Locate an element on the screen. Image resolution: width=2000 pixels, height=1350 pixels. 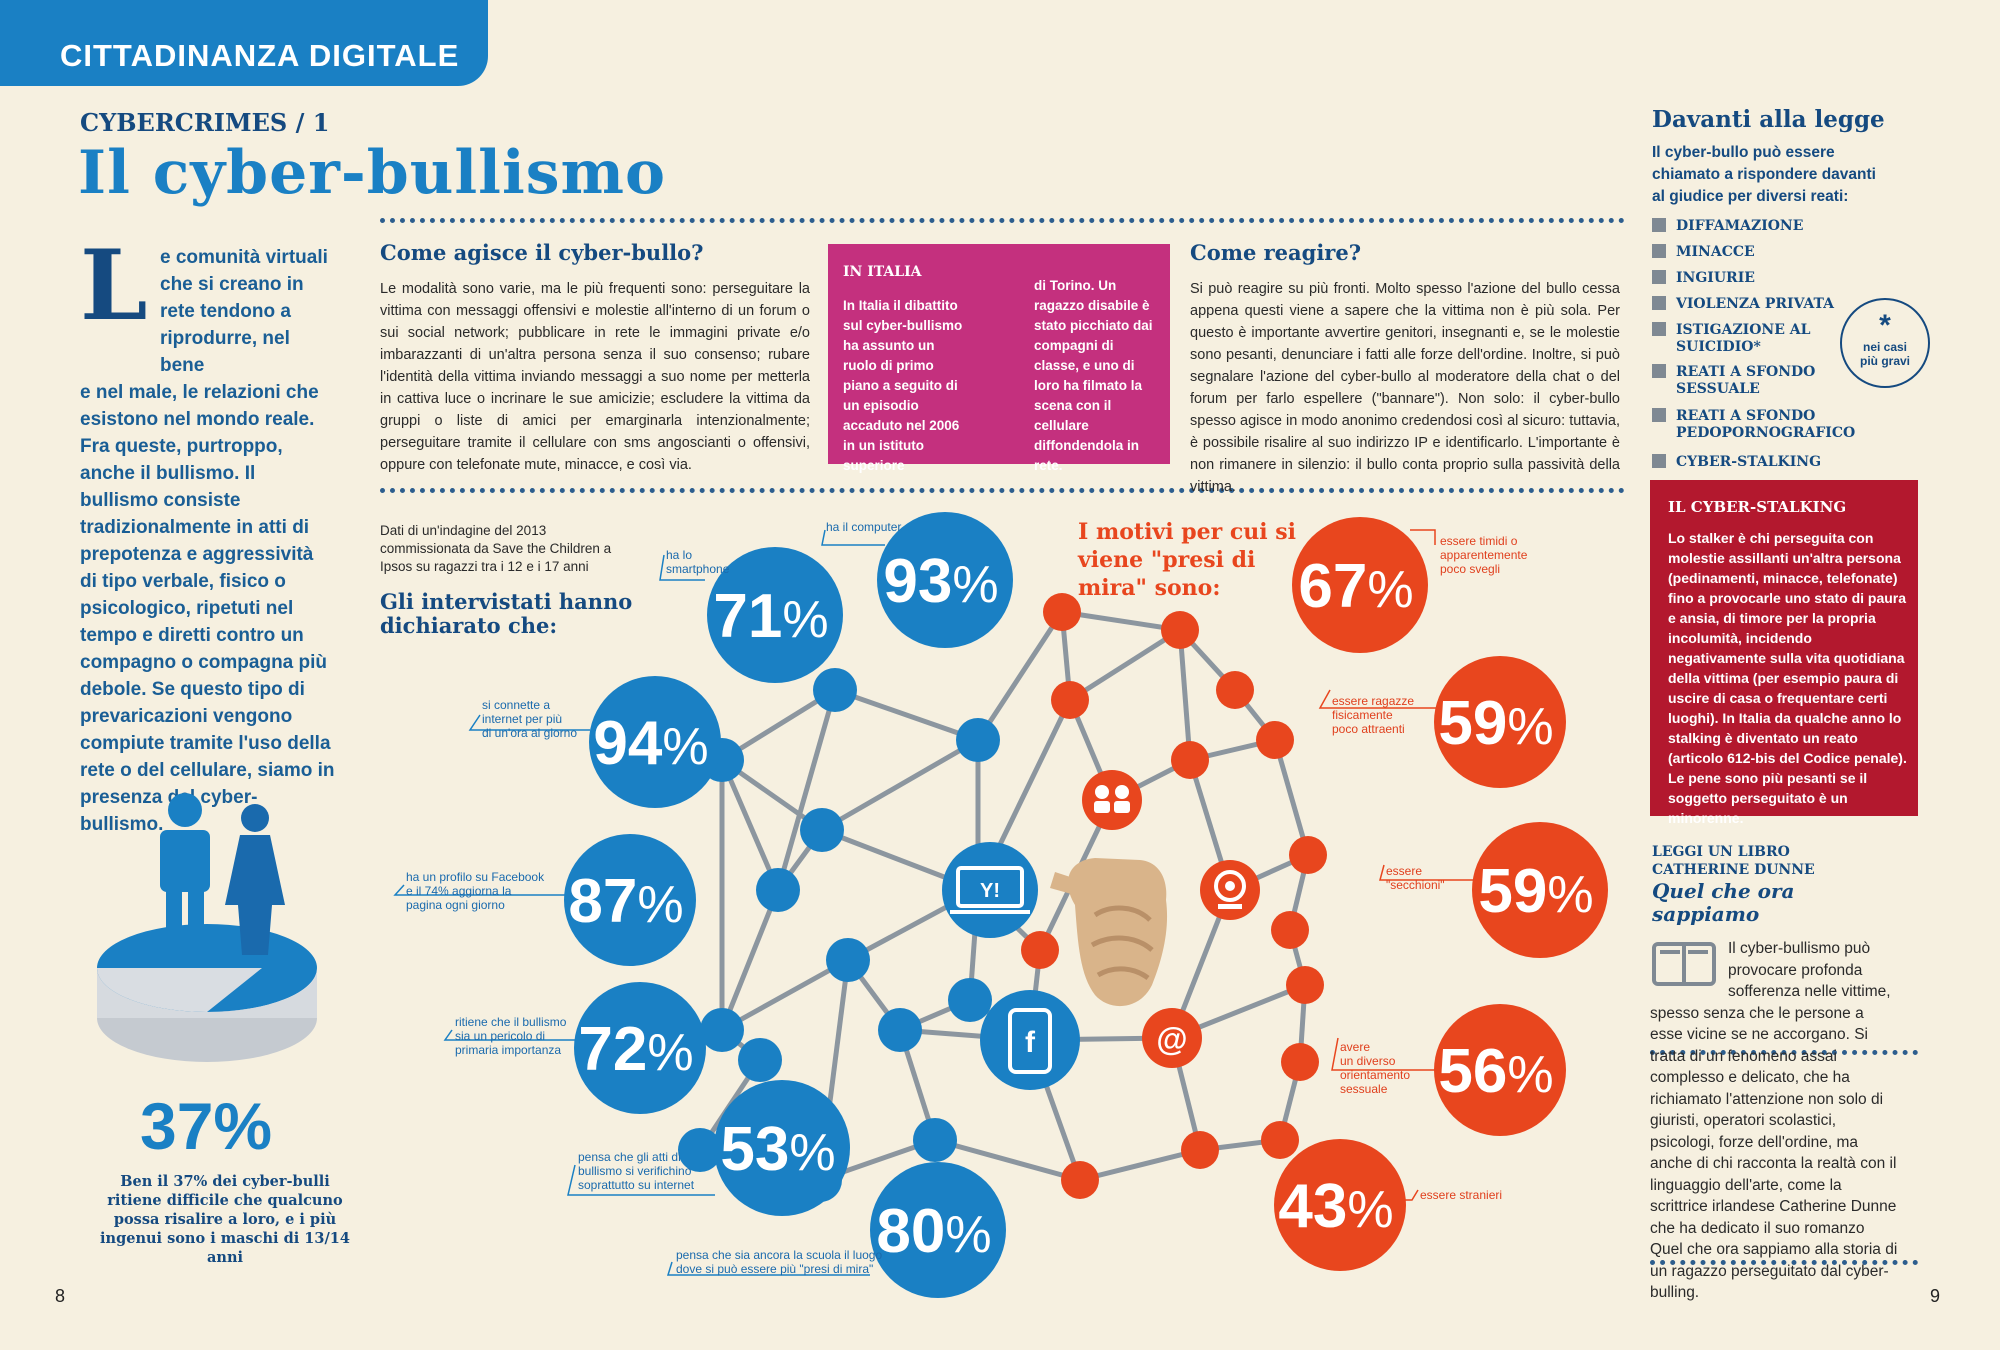
dotted-divider-book-bottom is located at coordinates (1784, 1262).